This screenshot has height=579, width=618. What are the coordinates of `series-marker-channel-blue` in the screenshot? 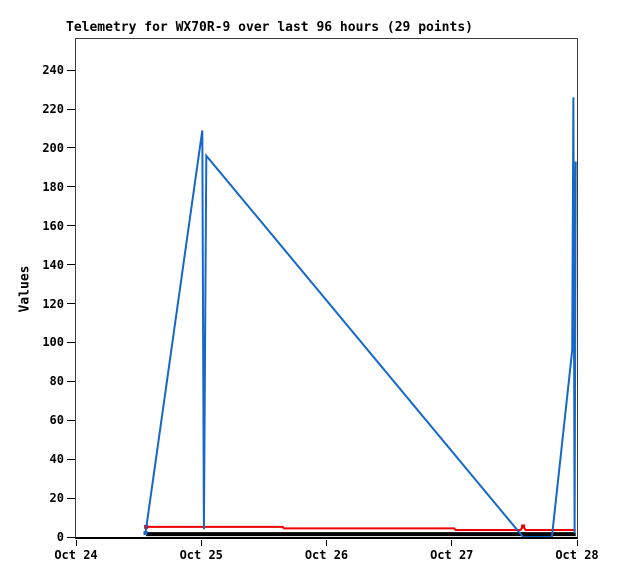 It's located at (145, 533).